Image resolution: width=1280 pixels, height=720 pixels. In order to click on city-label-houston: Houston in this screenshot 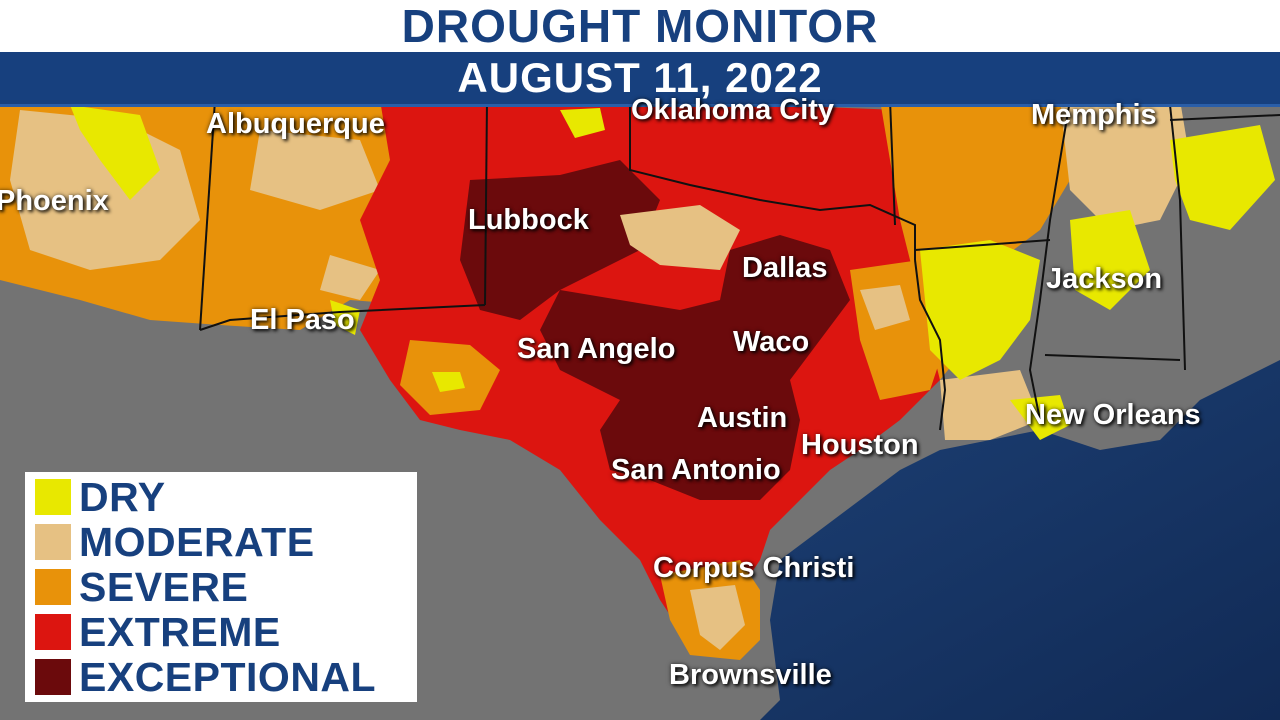, I will do `click(860, 445)`.